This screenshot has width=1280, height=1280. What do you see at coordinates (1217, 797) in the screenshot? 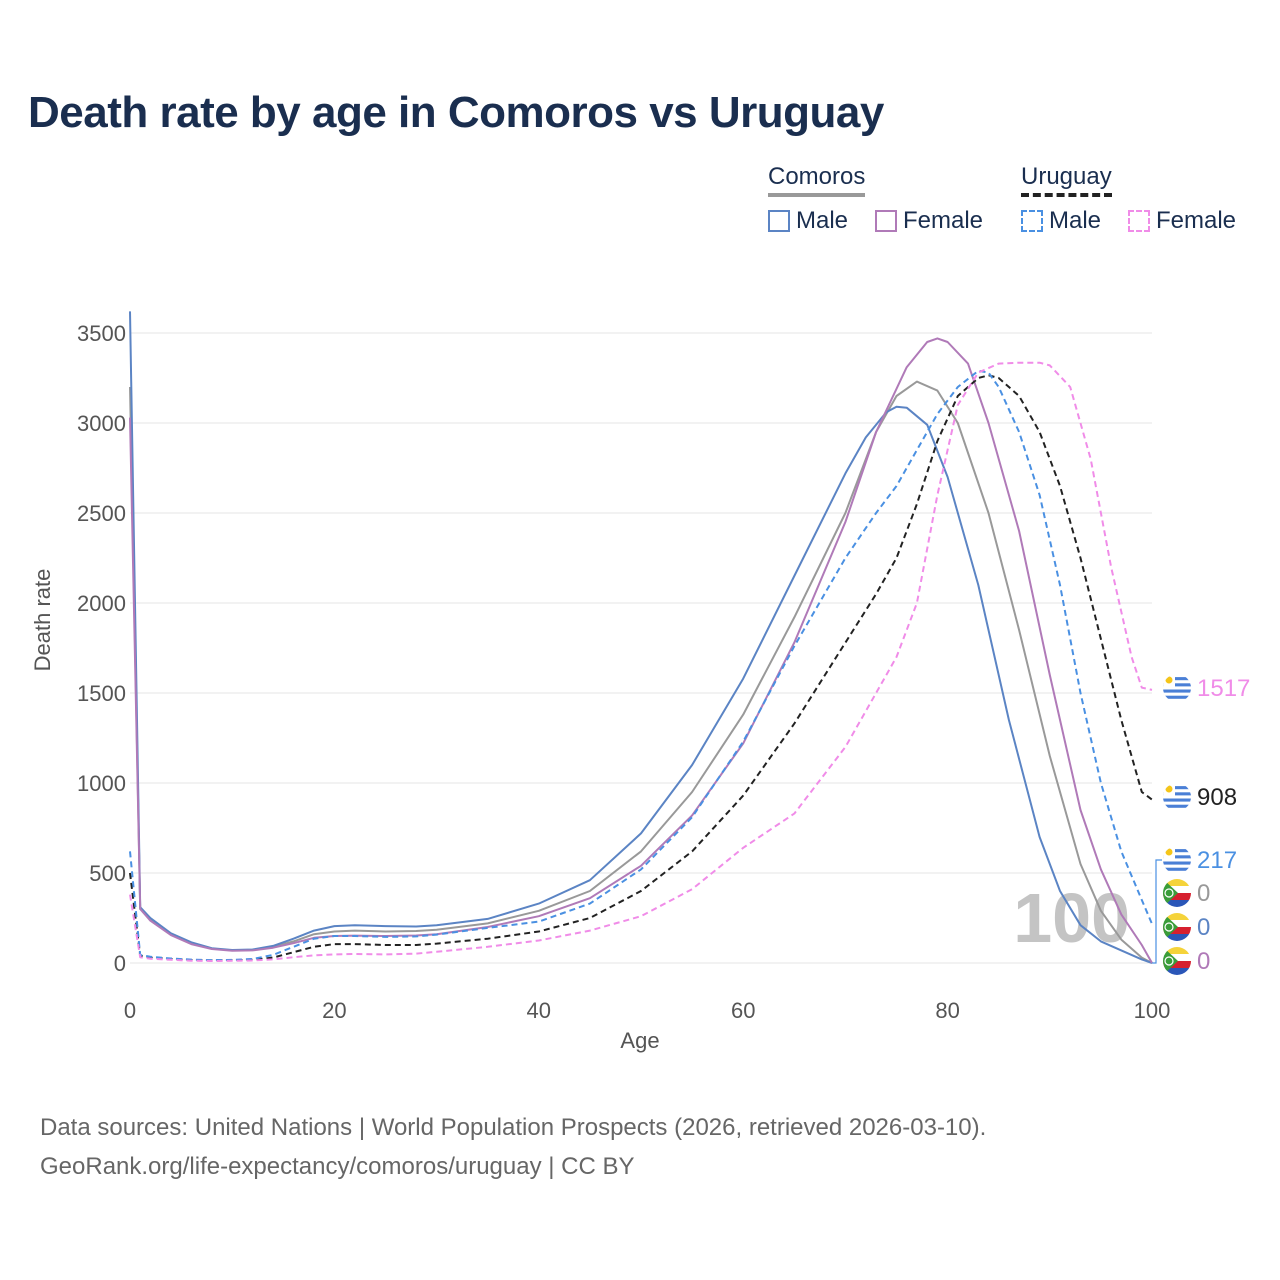
I see `end-value-label: 908` at bounding box center [1217, 797].